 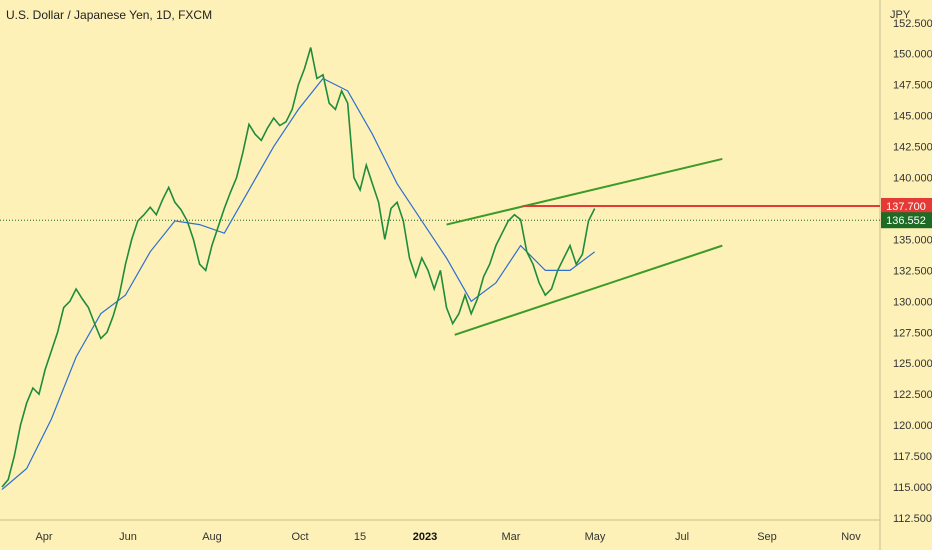 What do you see at coordinates (595, 537) in the screenshot?
I see `x-tick-label: May` at bounding box center [595, 537].